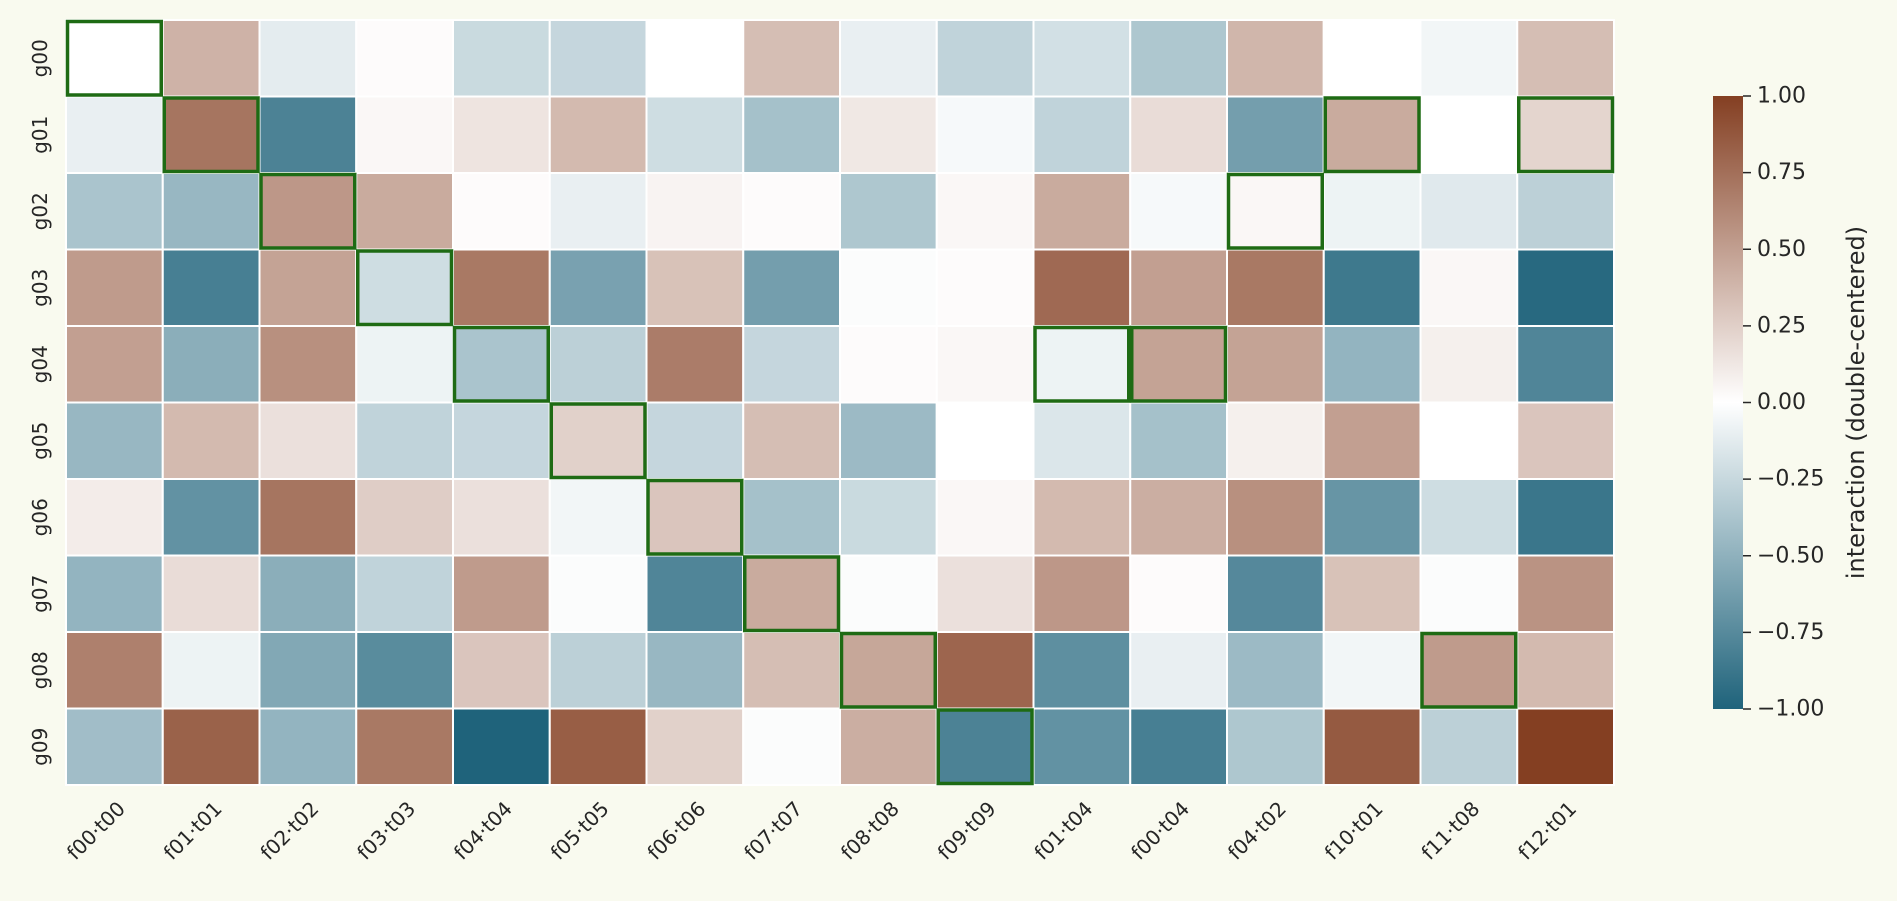  Describe the element at coordinates (1781, 402) in the screenshot. I see `colorbar-tick-label: 0.00` at that location.